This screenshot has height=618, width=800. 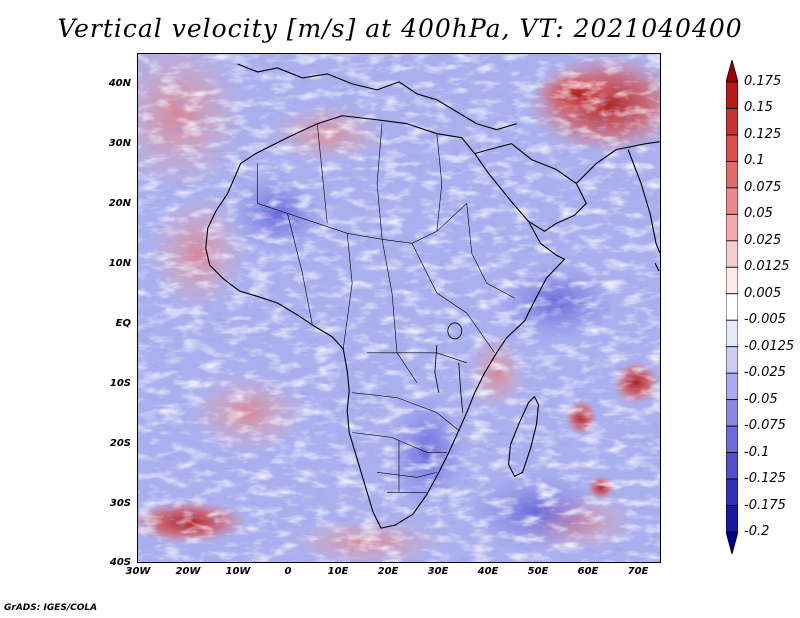 What do you see at coordinates (765, 373) in the screenshot?
I see `colorbar-label: -0.025` at bounding box center [765, 373].